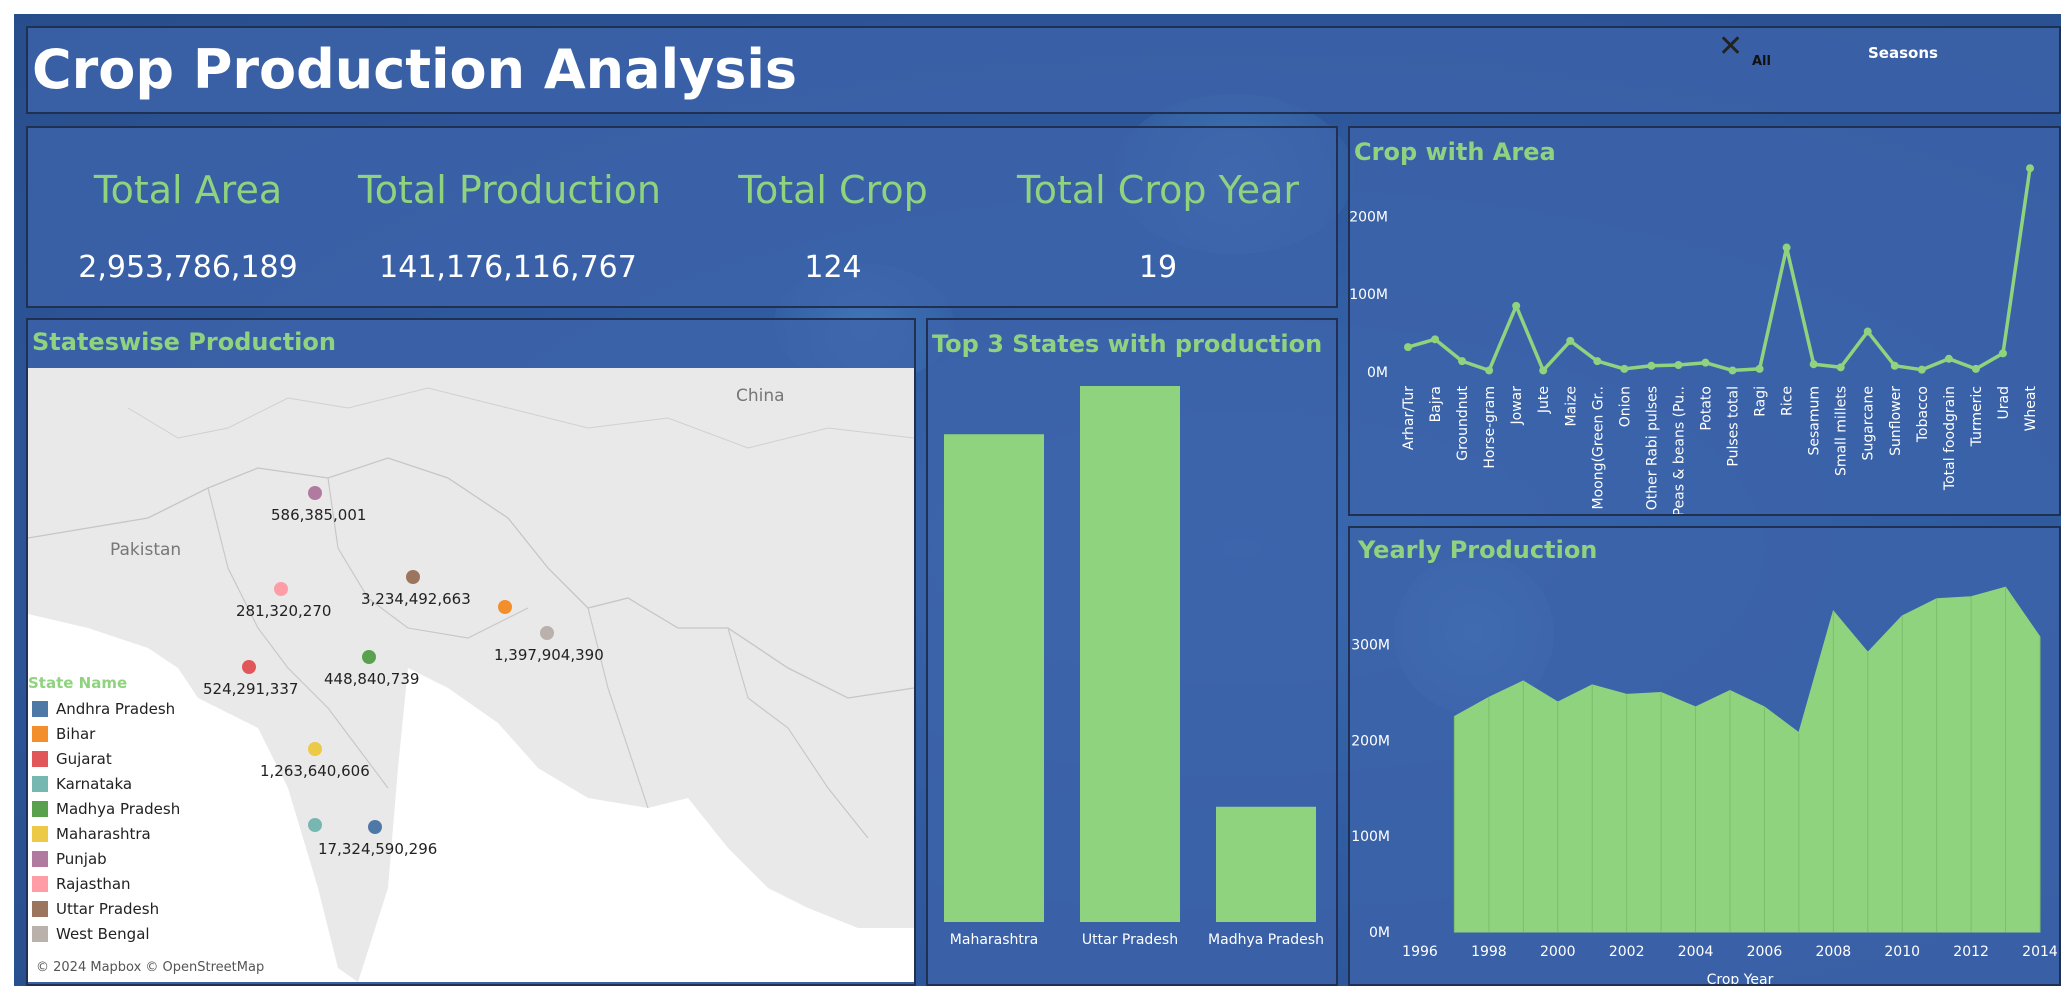  I want to click on clear-filter-icon: ✕, so click(1731, 46).